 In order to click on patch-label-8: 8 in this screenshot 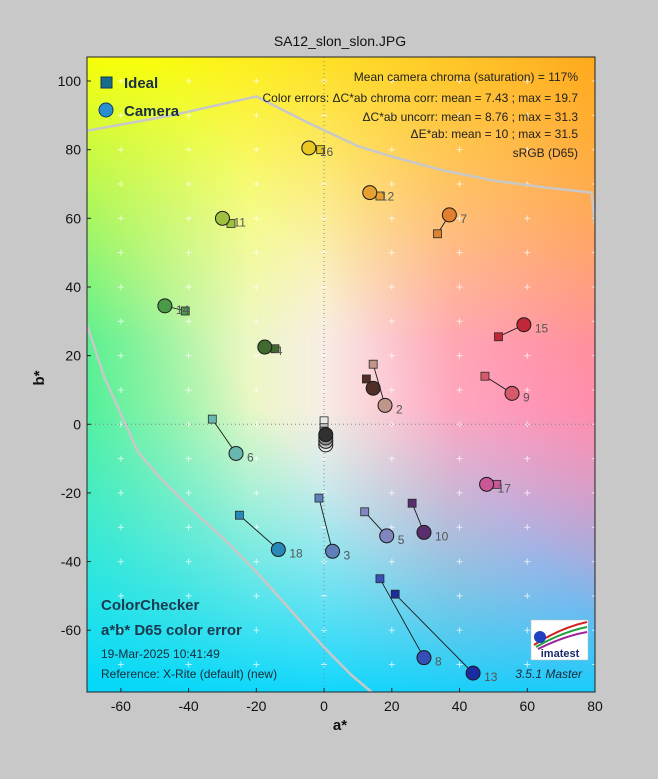, I will do `click(438, 662)`.